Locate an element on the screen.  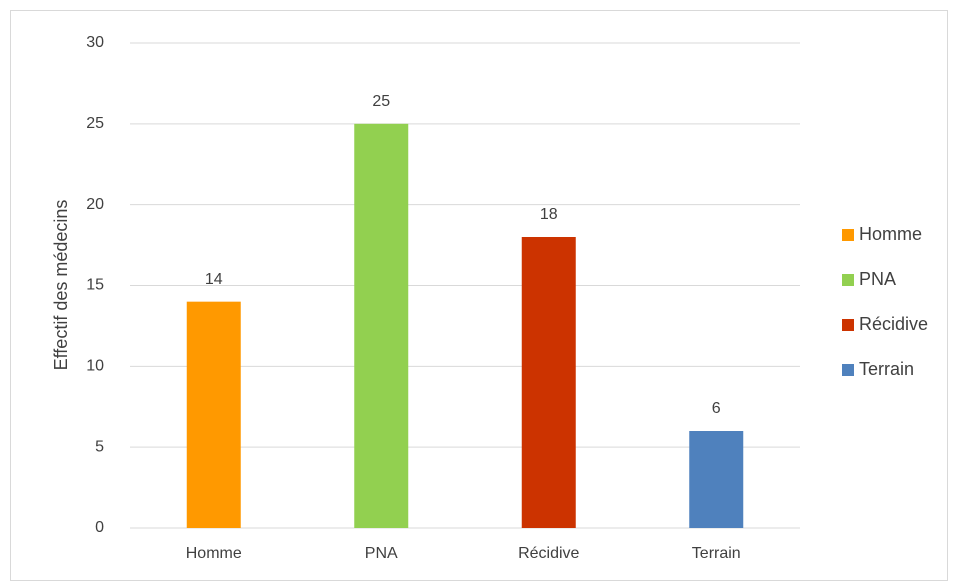
y-axis-label: Effectif des médecins is located at coordinates (61, 285).